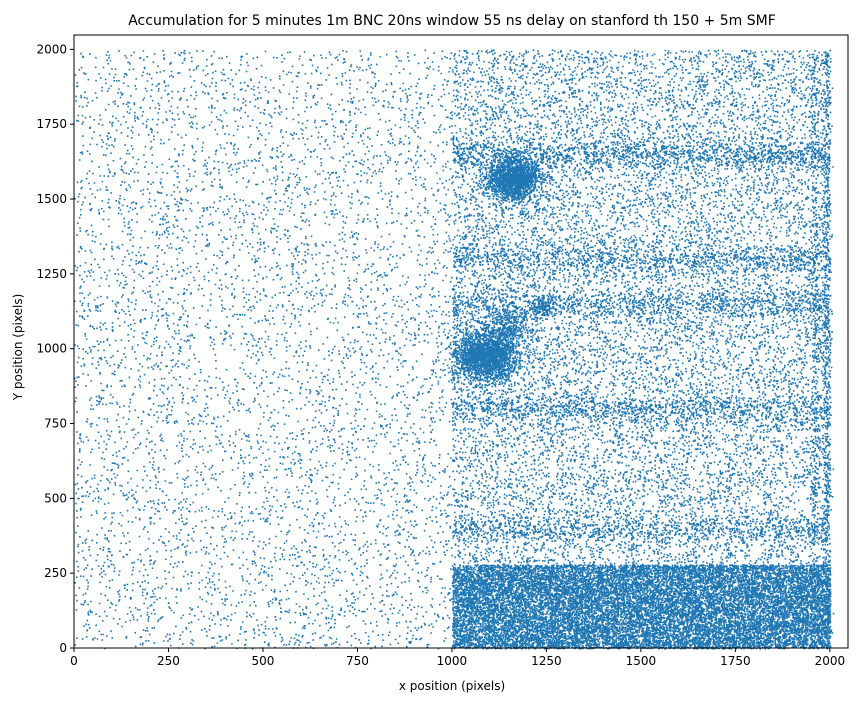 The image size is (859, 701). Describe the element at coordinates (18, 348) in the screenshot. I see `y-axis-label: Y position (pixels)` at that location.